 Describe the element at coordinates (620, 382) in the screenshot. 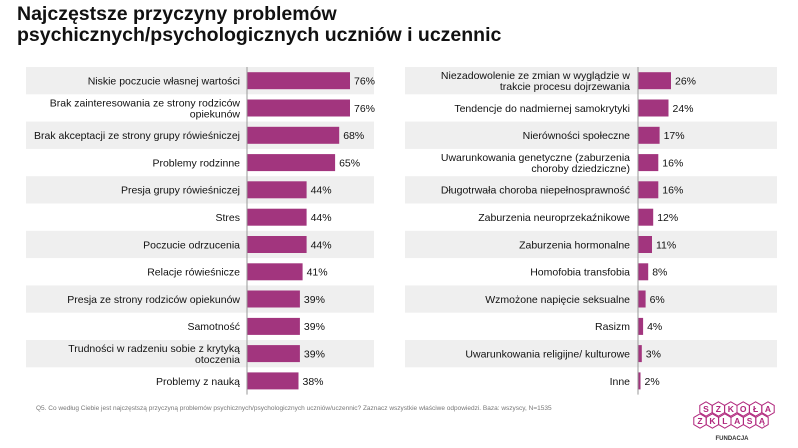

I see `category-label: Inne` at that location.